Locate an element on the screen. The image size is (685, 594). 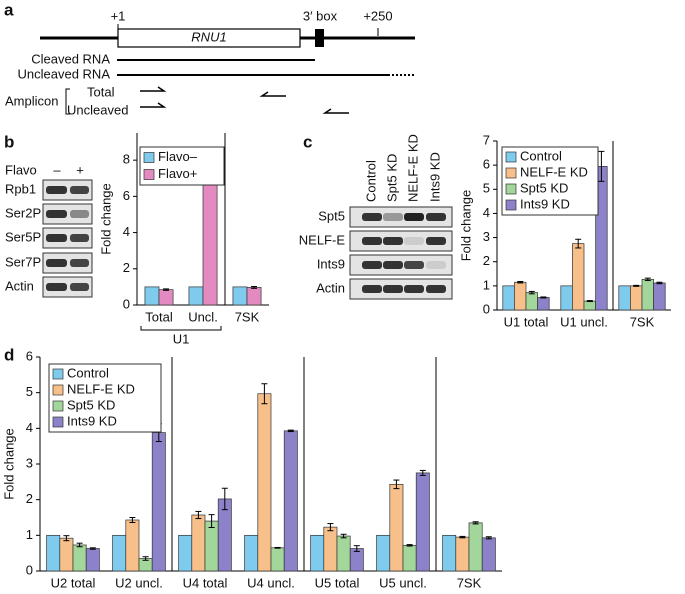
blot-b: Rpb1 Ser2P Ser5P Ser7P Actin is located at coordinates (49, 238).